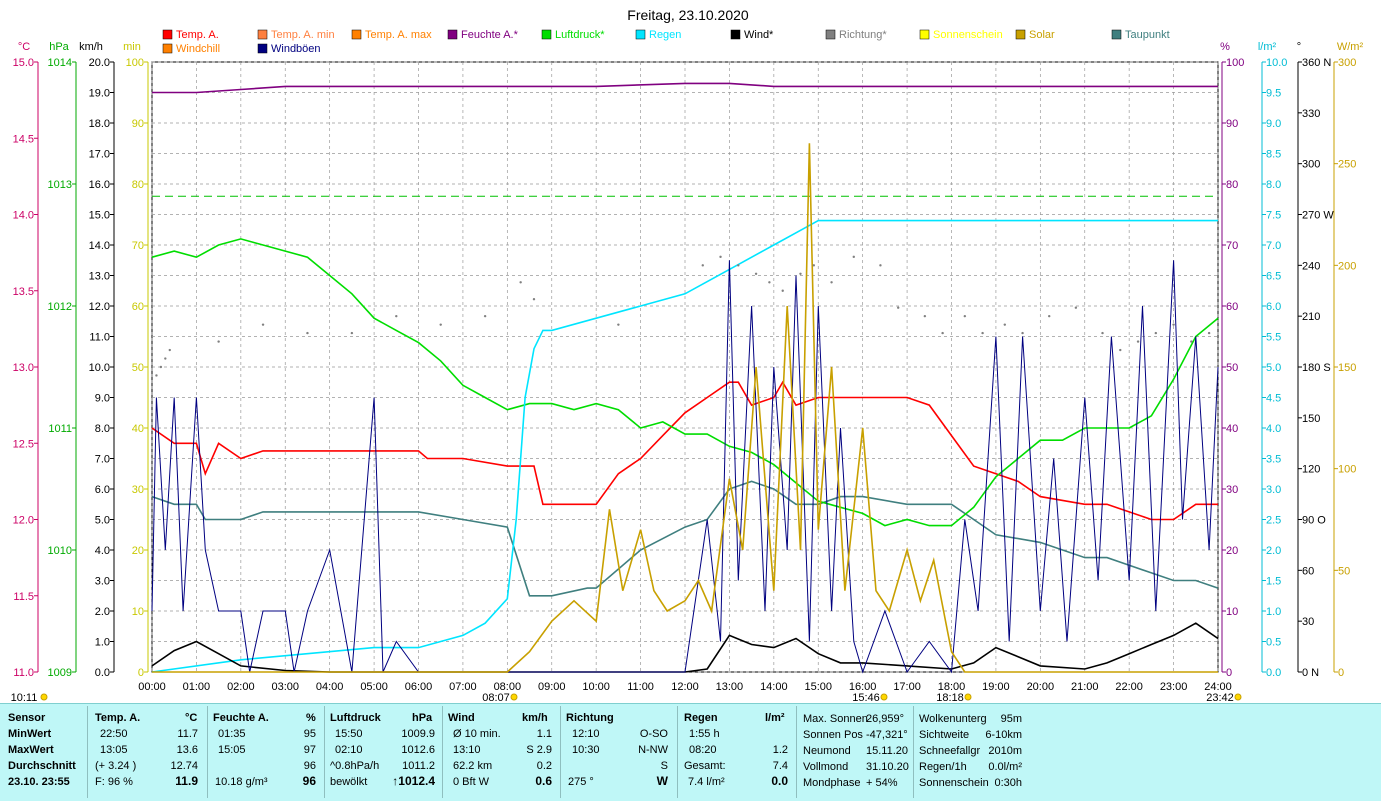  What do you see at coordinates (99, 155) in the screenshot?
I see `axis-label-wind: 17.0` at bounding box center [99, 155].